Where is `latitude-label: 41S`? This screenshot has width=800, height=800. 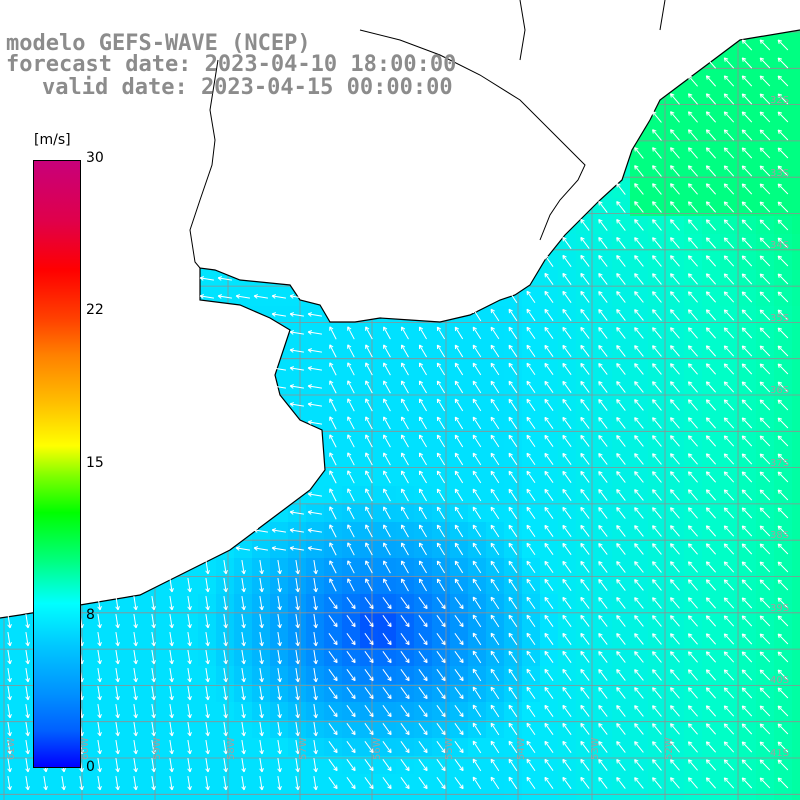 latitude-label: 41S is located at coordinates (779, 753).